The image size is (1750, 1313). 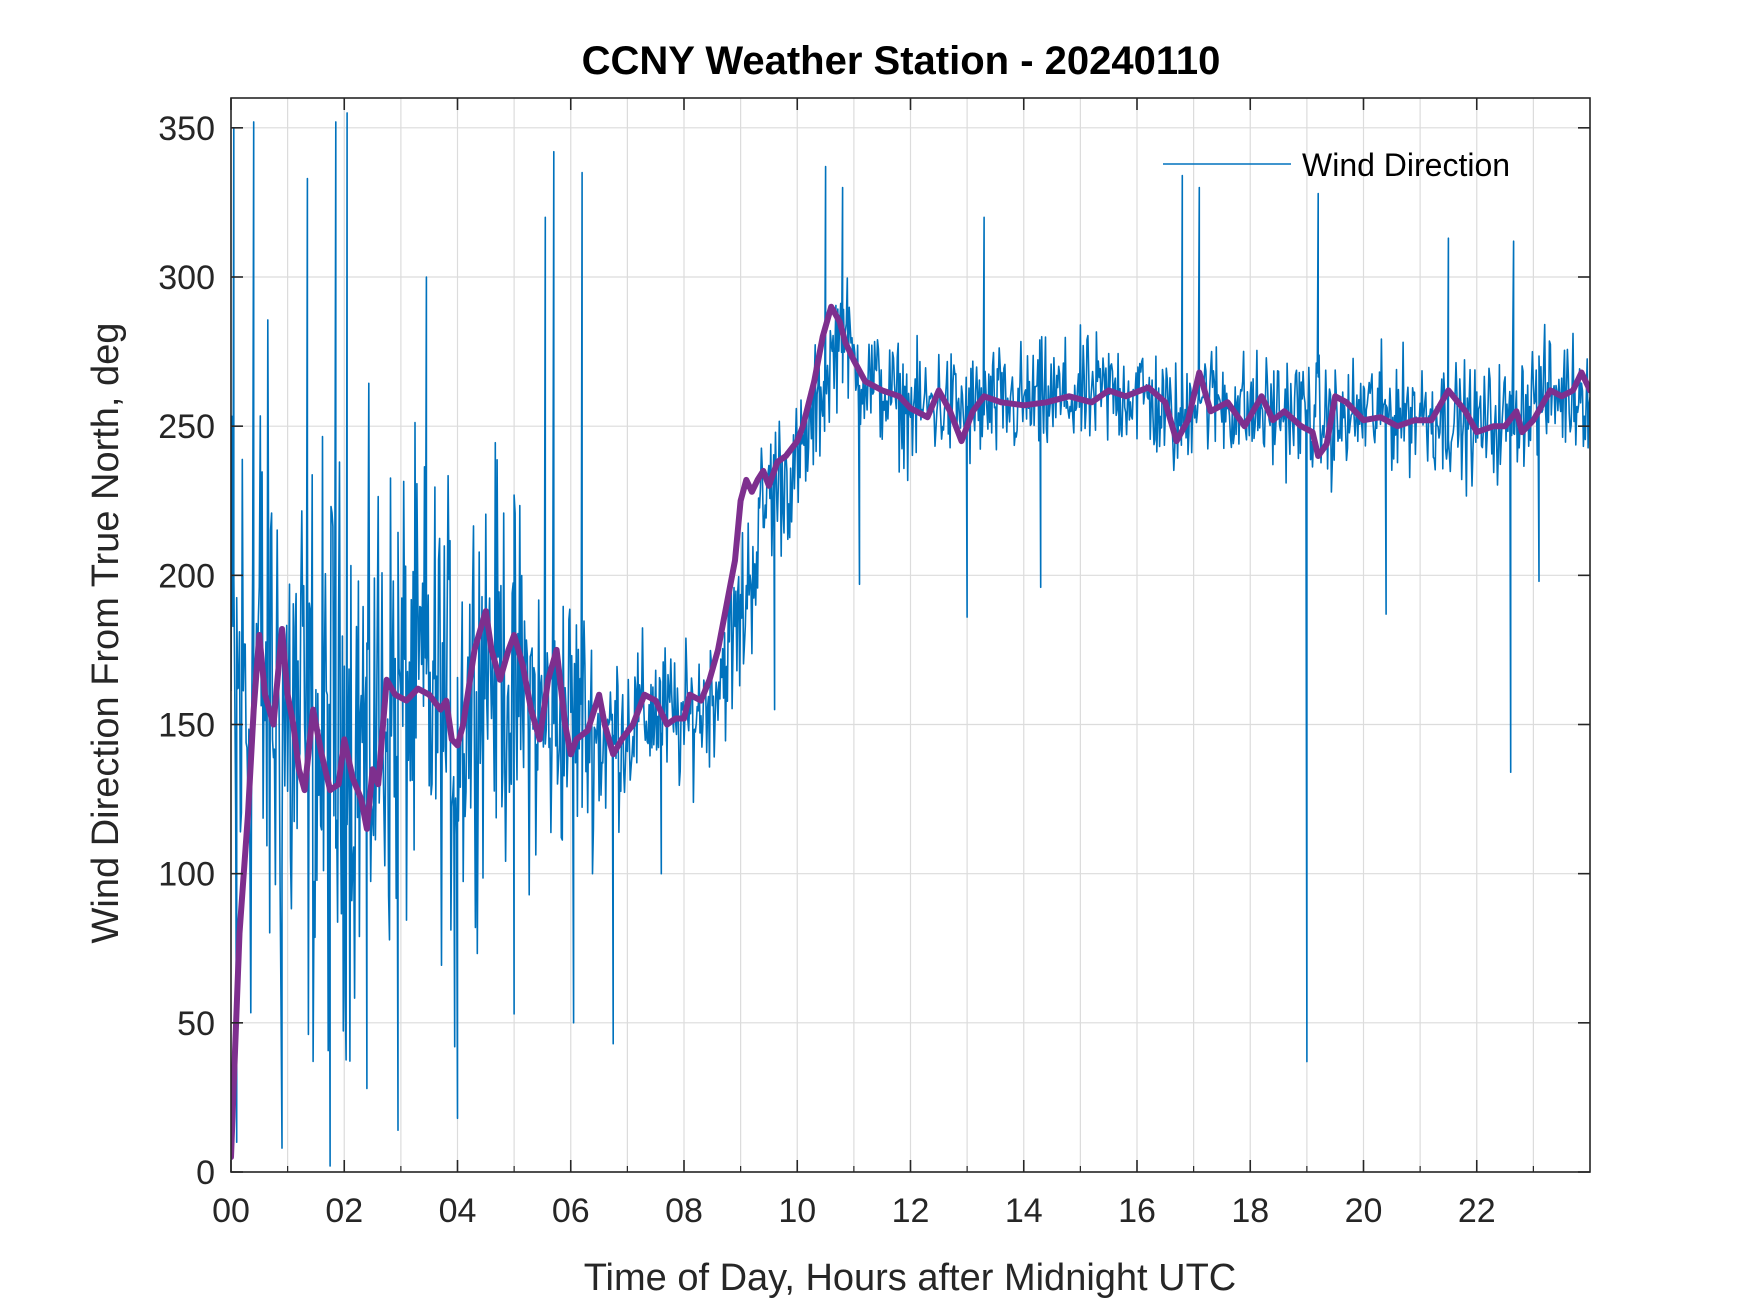 What do you see at coordinates (1477, 1211) in the screenshot?
I see `x-tick-label: 22` at bounding box center [1477, 1211].